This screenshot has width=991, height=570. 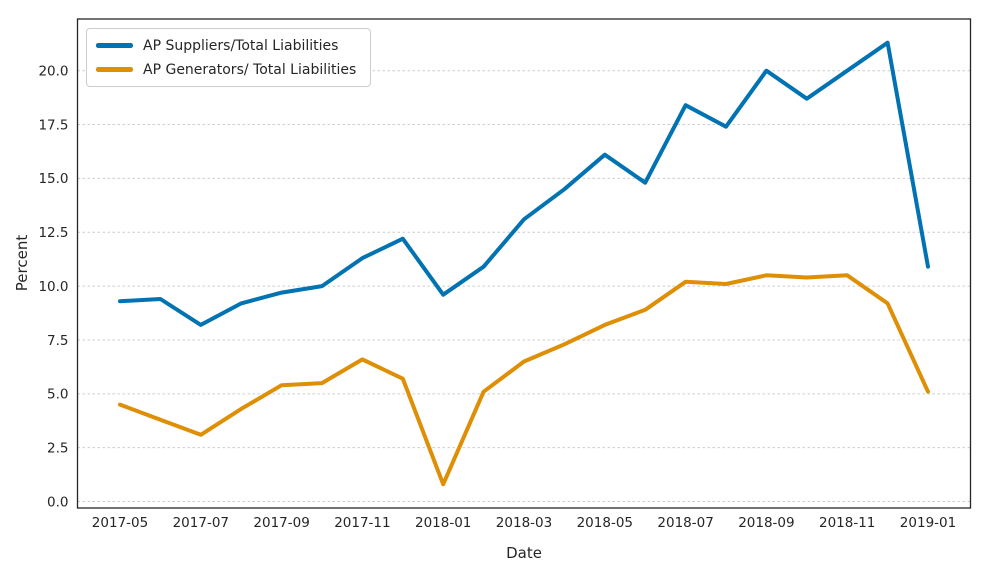 What do you see at coordinates (847, 523) in the screenshot?
I see `x-tick-2018-11: 2018-11` at bounding box center [847, 523].